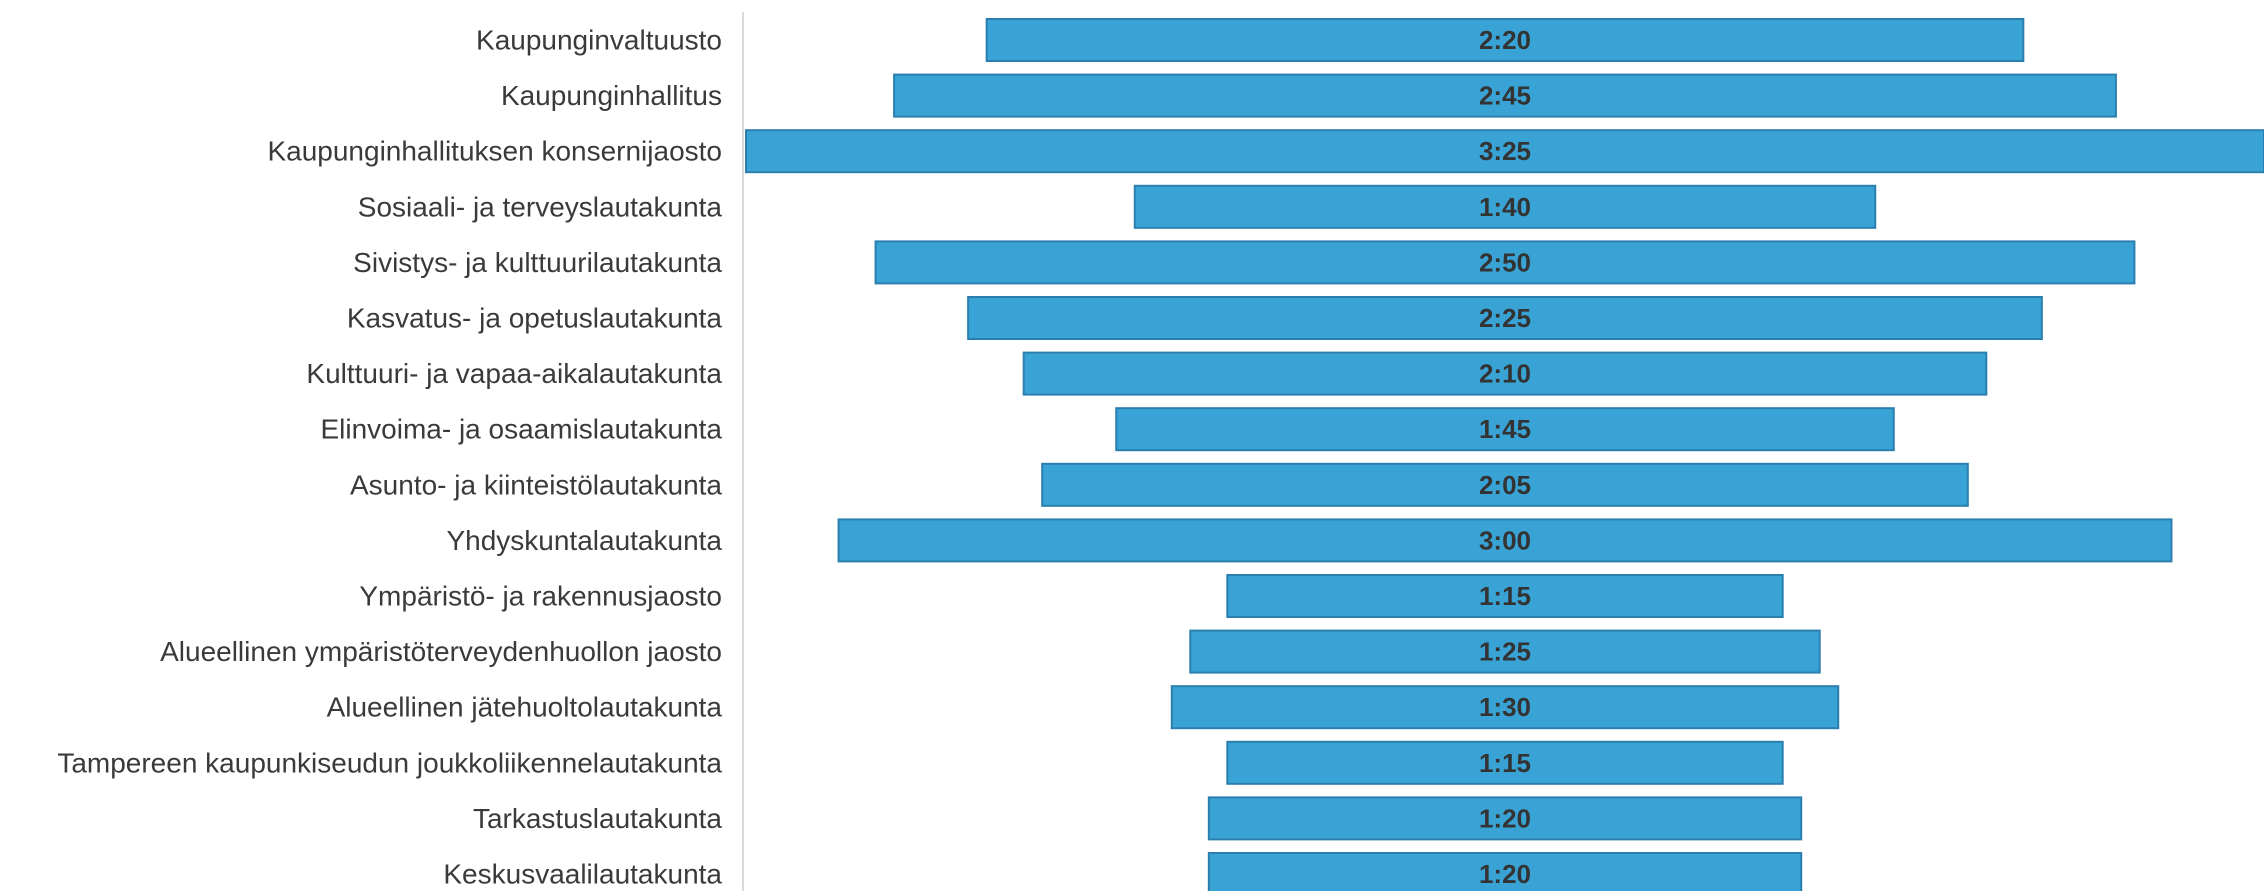  What do you see at coordinates (514, 373) in the screenshot?
I see `category-label: Kulttuuri- ja vapaa-aikalautakunta` at bounding box center [514, 373].